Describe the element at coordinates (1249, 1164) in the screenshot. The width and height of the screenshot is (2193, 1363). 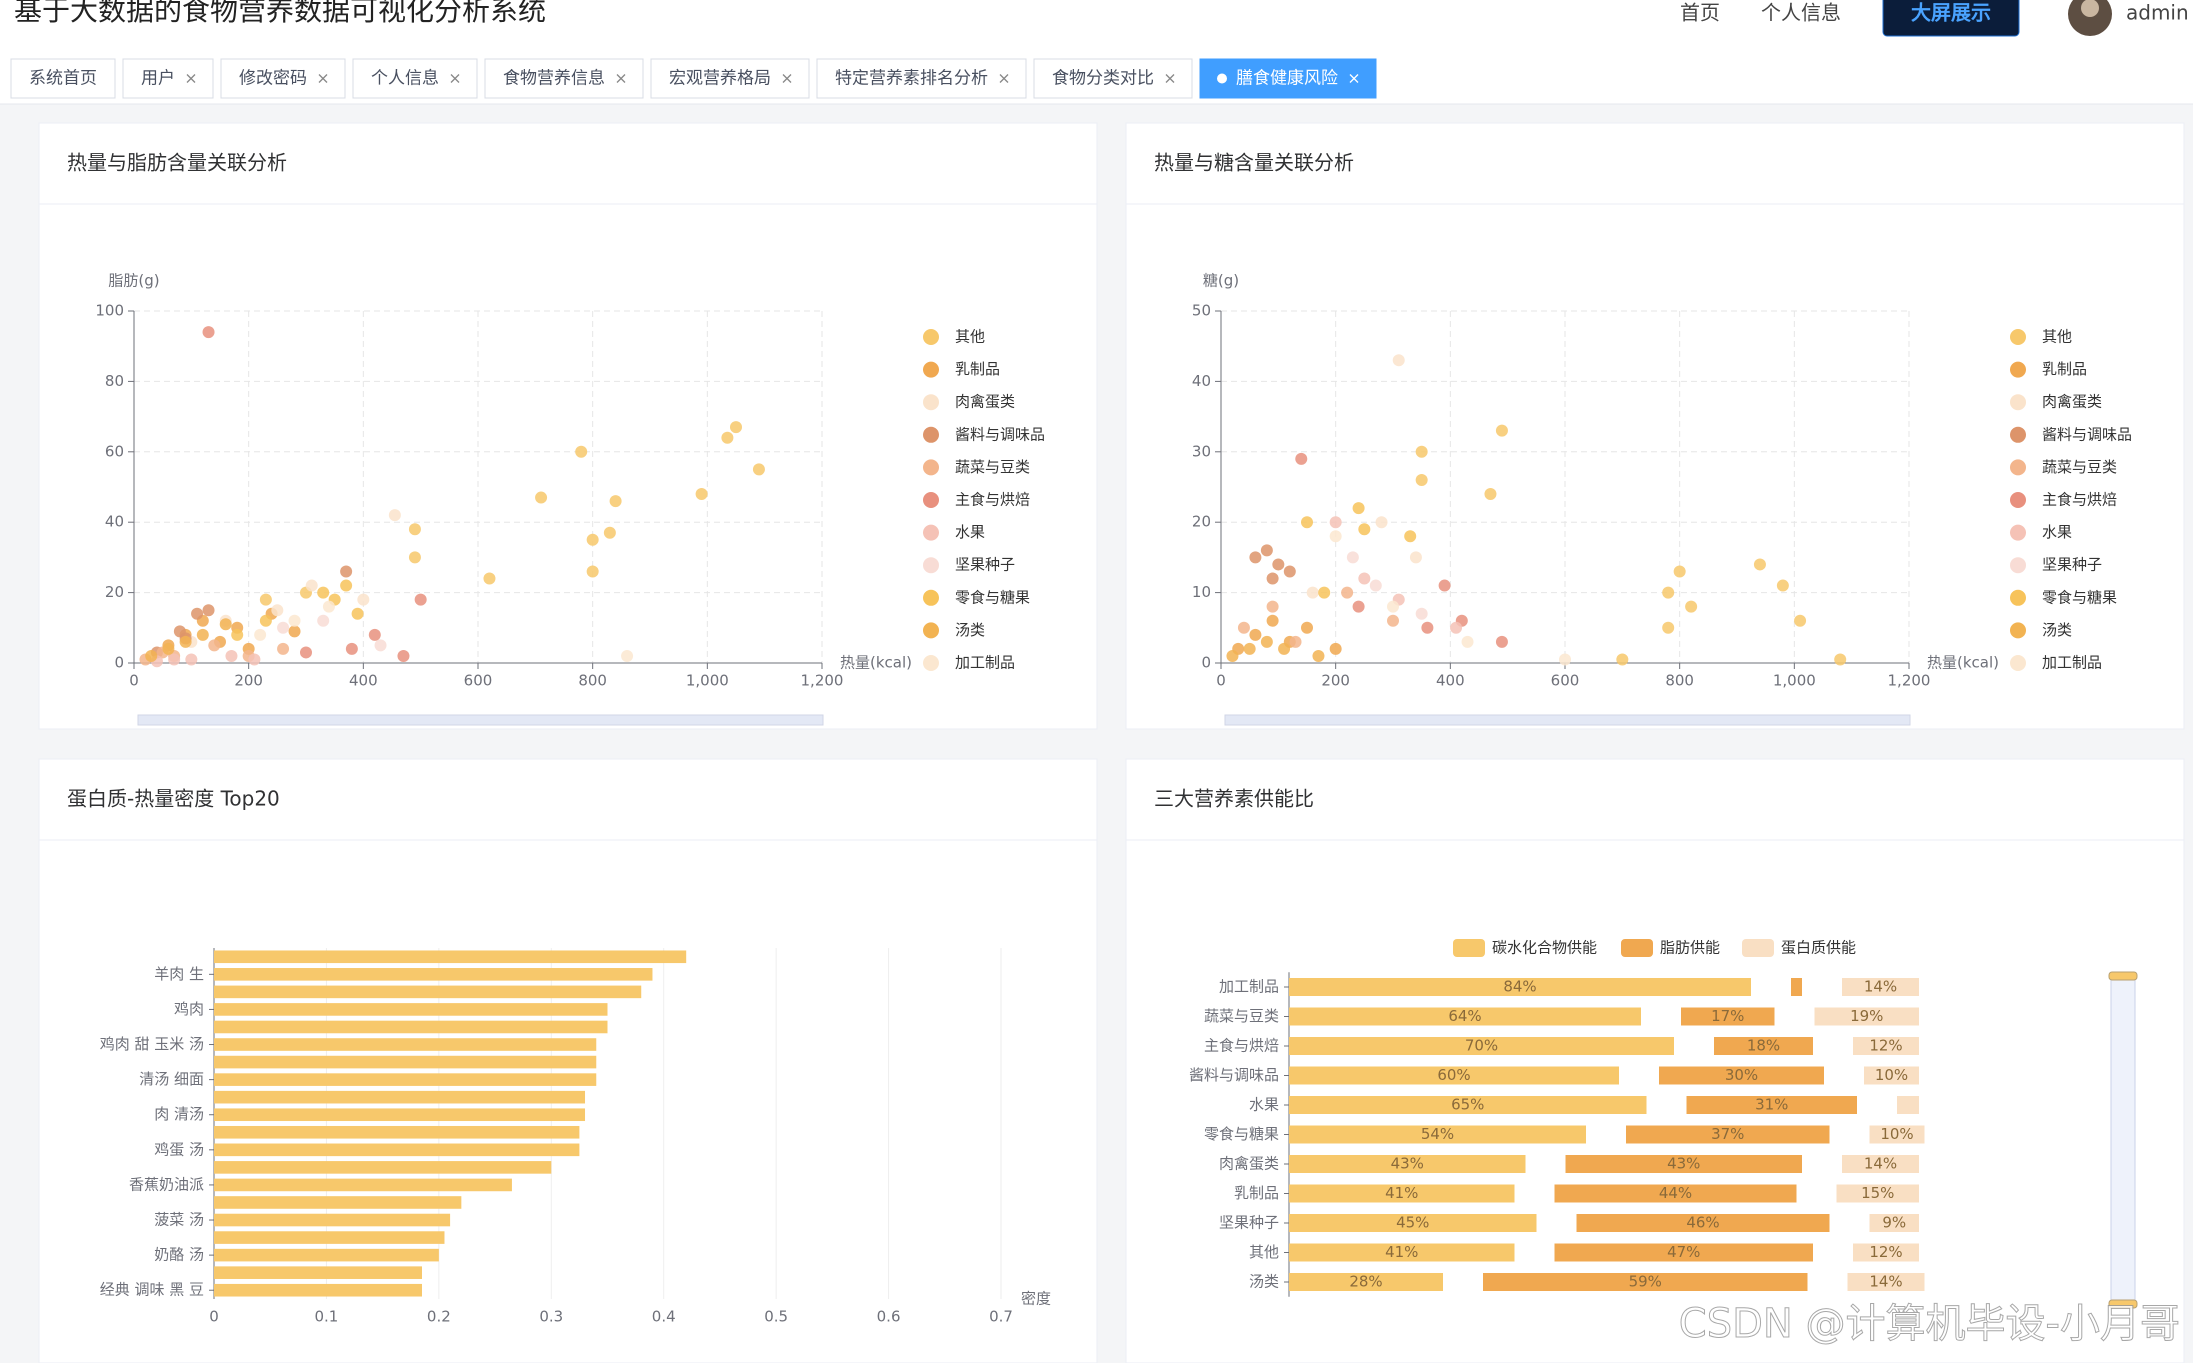
I see `y-tick-label: 肉禽蛋类` at that location.